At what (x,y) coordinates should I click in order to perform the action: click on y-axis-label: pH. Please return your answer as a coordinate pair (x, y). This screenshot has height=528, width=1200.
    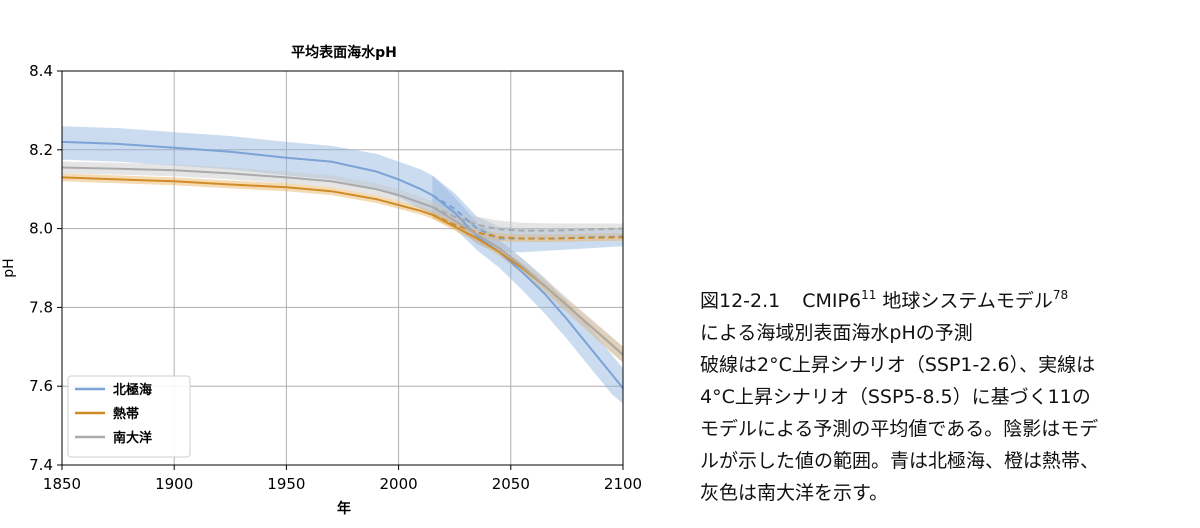
    Looking at the image, I should click on (9, 267).